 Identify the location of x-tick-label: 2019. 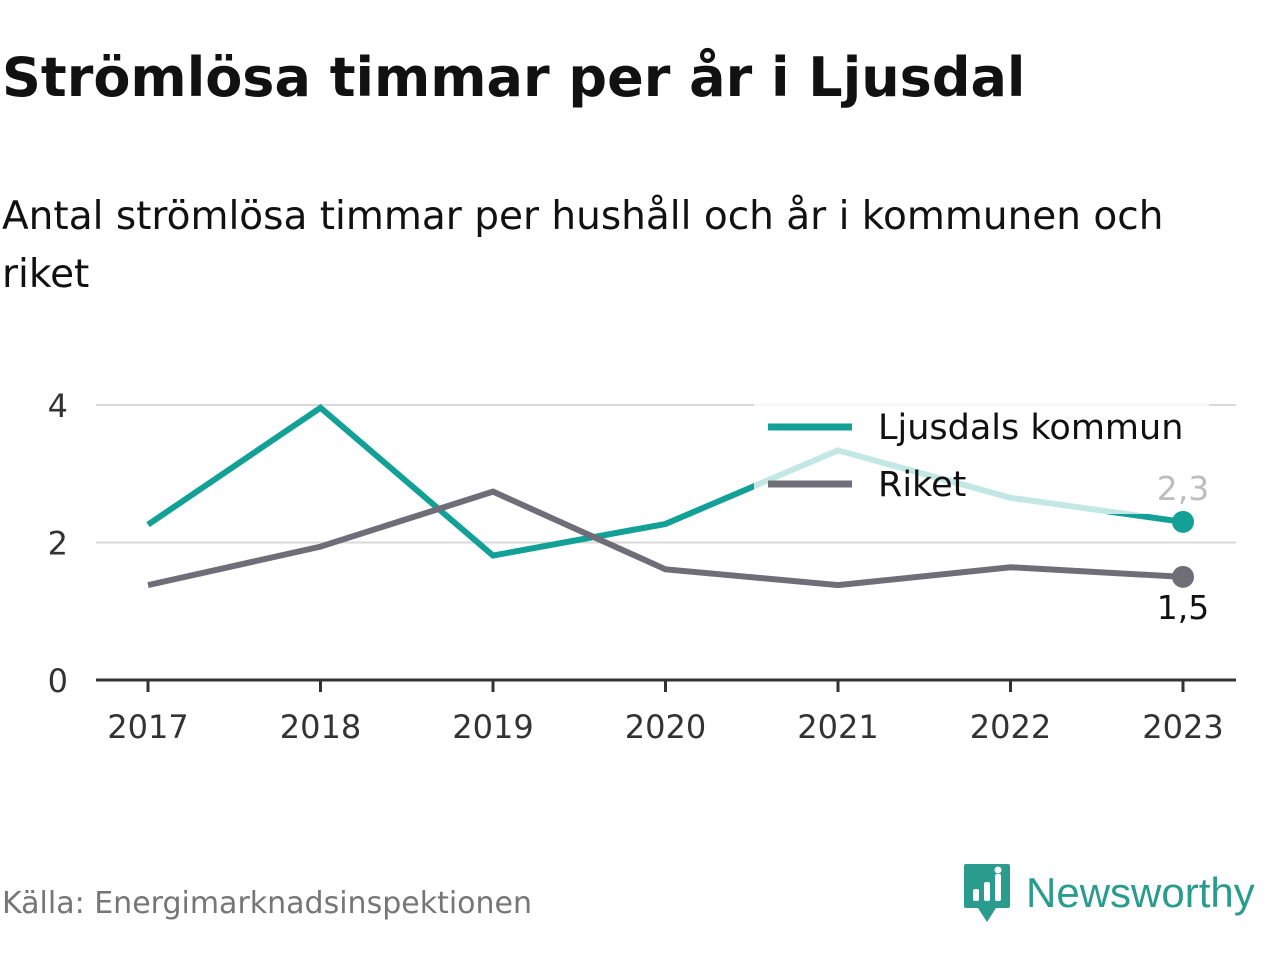
(492, 727).